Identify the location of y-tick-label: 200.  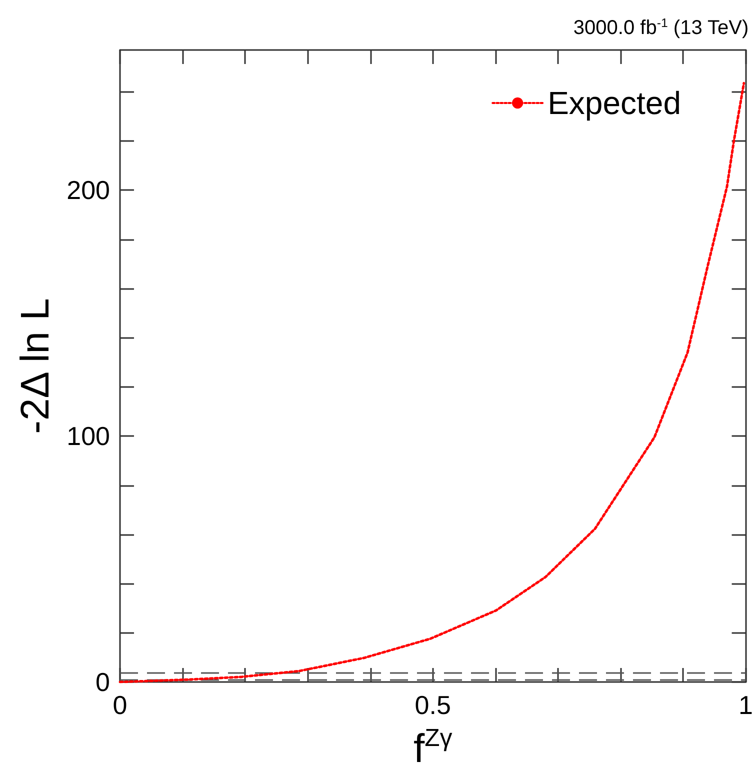
(88, 190).